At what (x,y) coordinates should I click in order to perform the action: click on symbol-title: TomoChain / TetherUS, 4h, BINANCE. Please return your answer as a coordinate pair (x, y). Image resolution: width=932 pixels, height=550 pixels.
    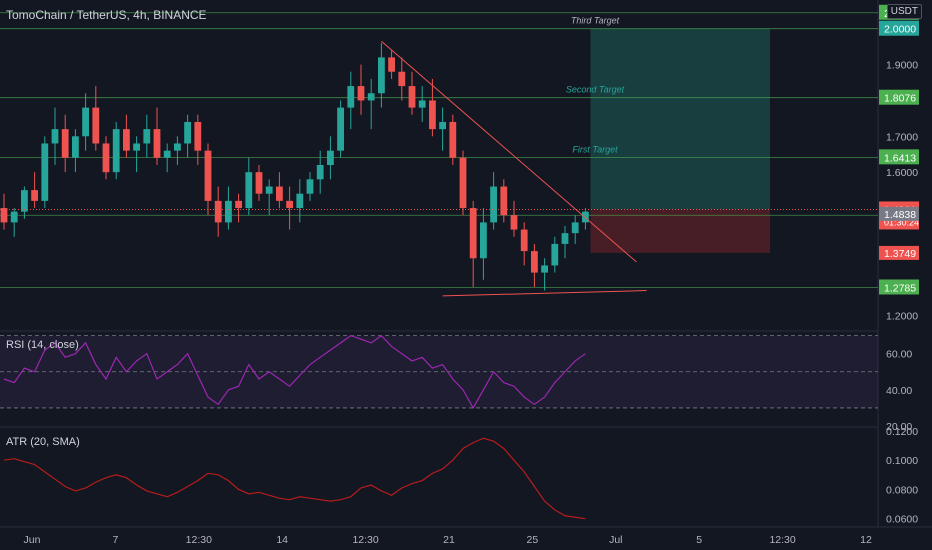
    Looking at the image, I should click on (106, 15).